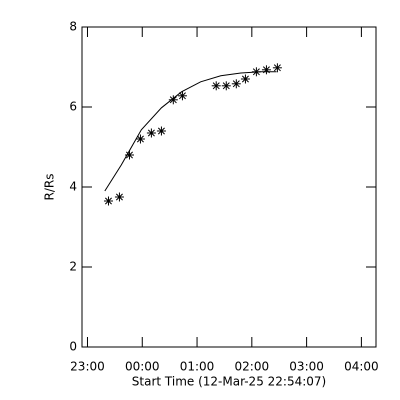 The image size is (400, 400). Describe the element at coordinates (190, 131) in the screenshot. I see `fit-line` at that location.